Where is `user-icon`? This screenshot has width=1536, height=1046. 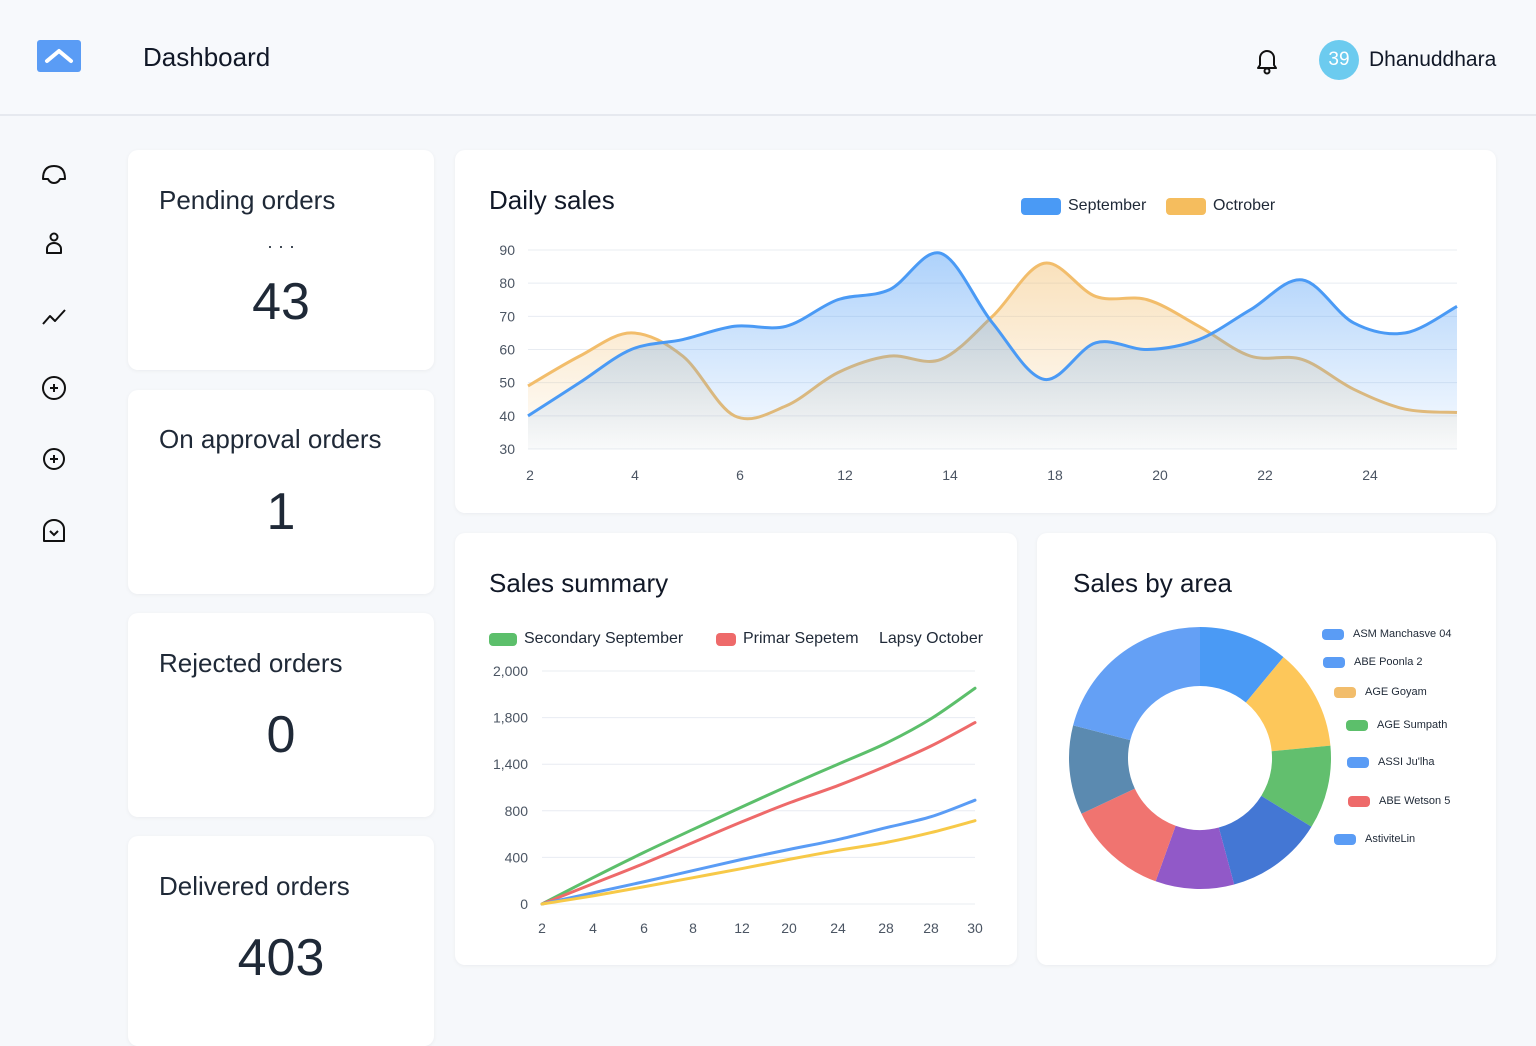 user-icon is located at coordinates (54, 243).